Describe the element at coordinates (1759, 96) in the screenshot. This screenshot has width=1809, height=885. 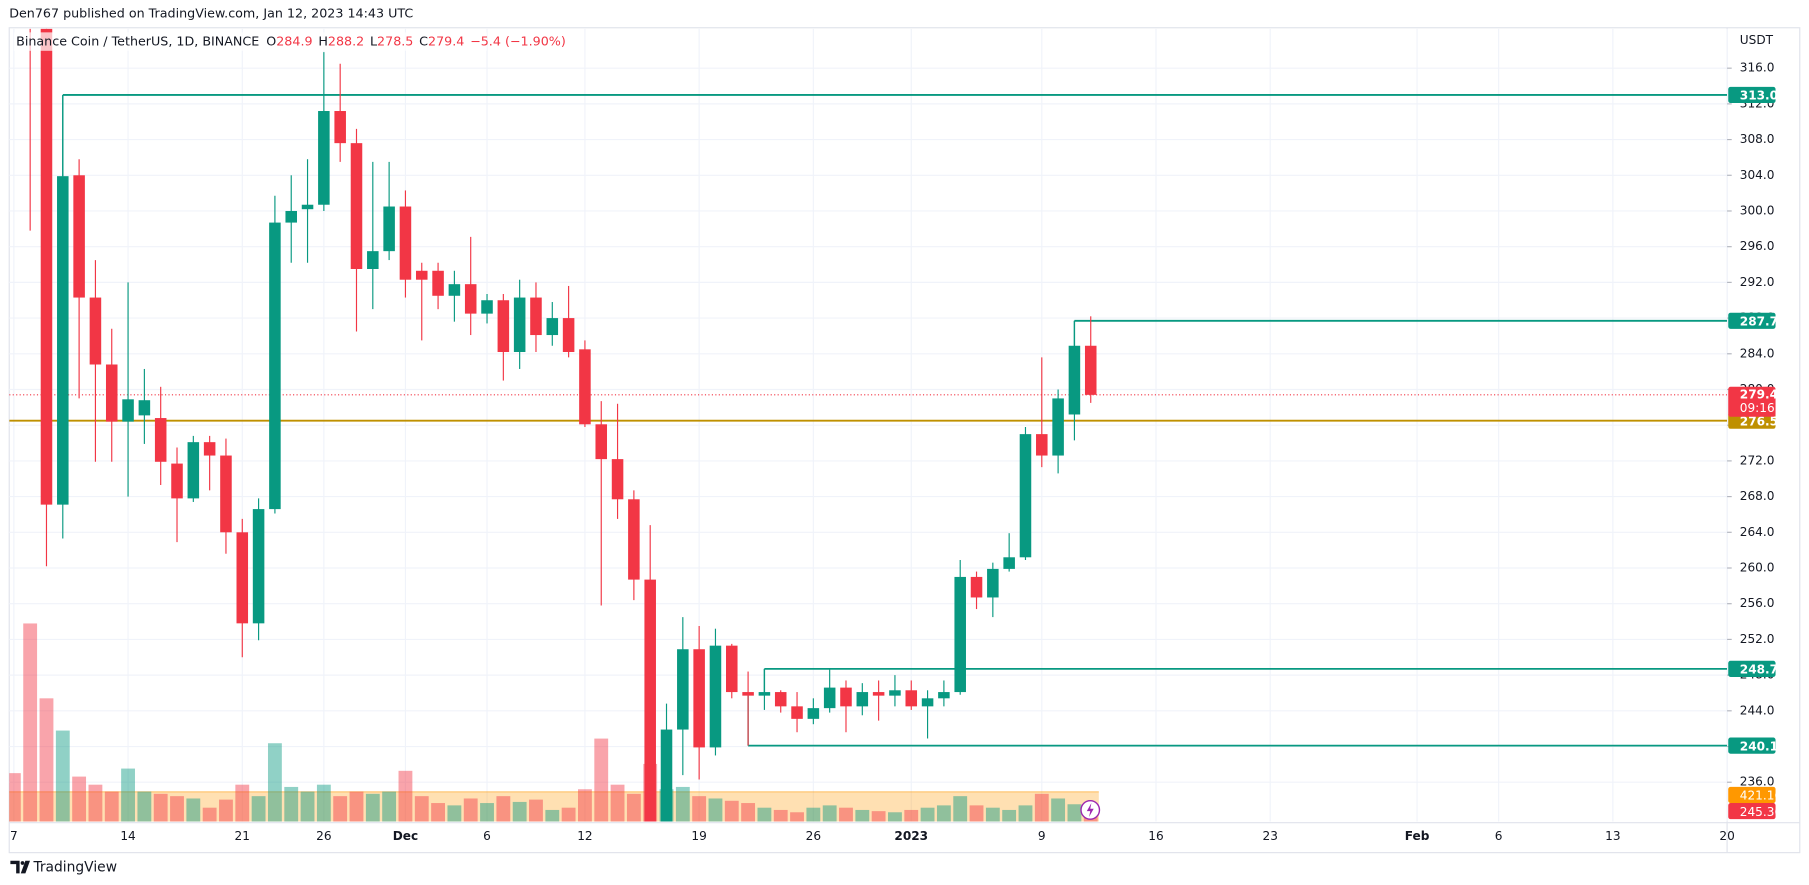
I see `level-label: 313.0` at that location.